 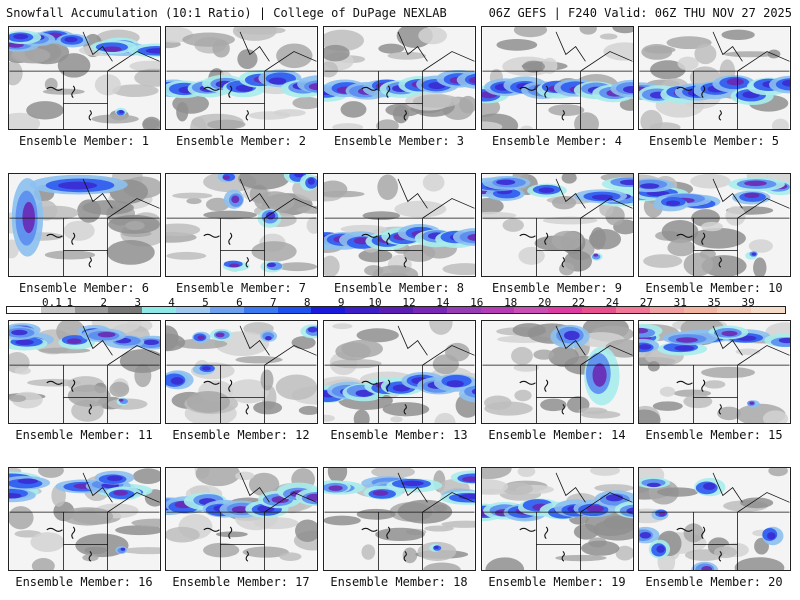 I want to click on colorbar-ticks: 0.1 1 2 3 4 5 6 7 8 9 10 12 14 16 18 20 22 24 27 31 35 39, so click(x=396, y=302).